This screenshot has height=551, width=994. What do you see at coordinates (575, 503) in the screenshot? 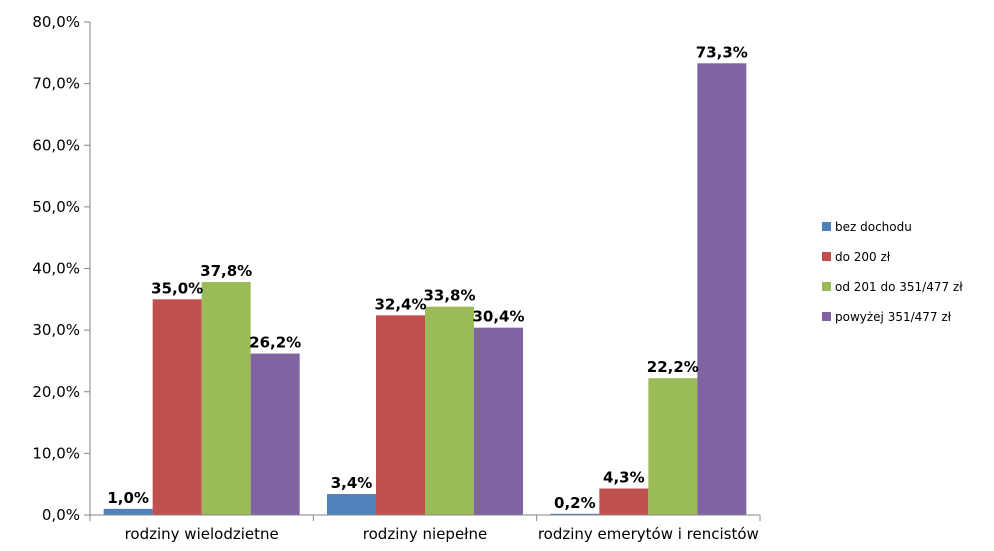
I see `data-label: 0,2%` at bounding box center [575, 503].